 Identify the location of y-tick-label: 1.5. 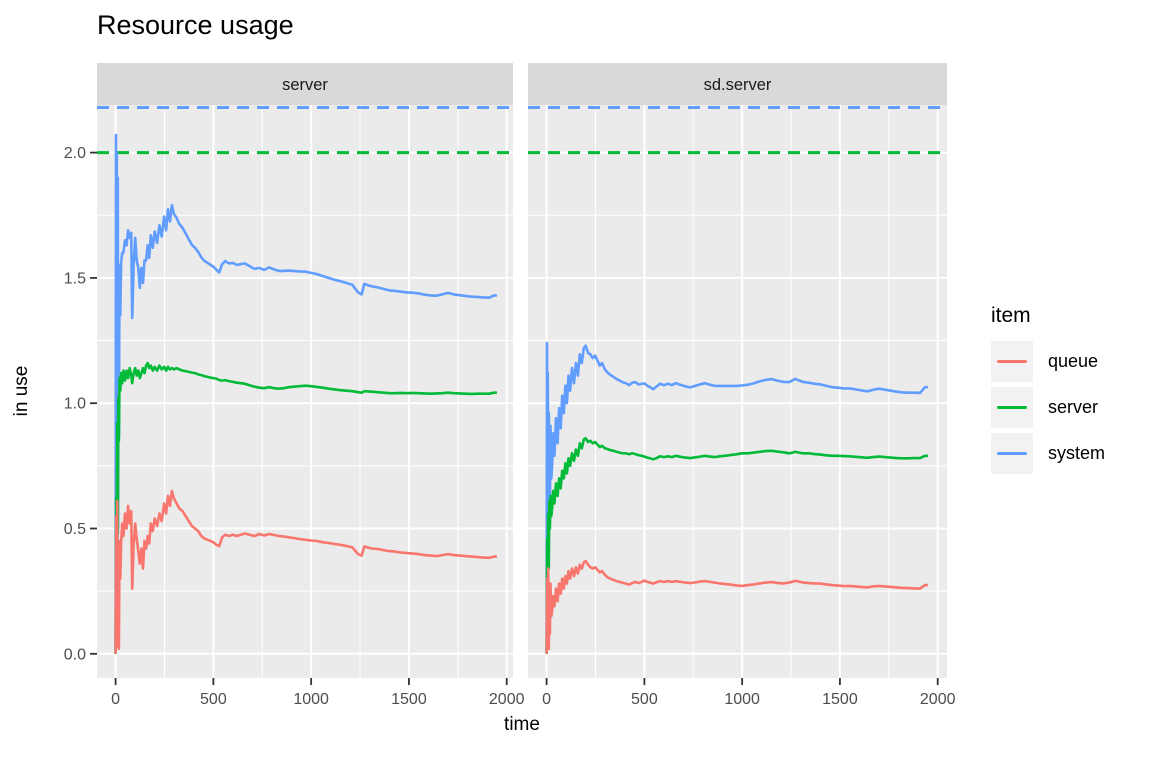
(75, 278).